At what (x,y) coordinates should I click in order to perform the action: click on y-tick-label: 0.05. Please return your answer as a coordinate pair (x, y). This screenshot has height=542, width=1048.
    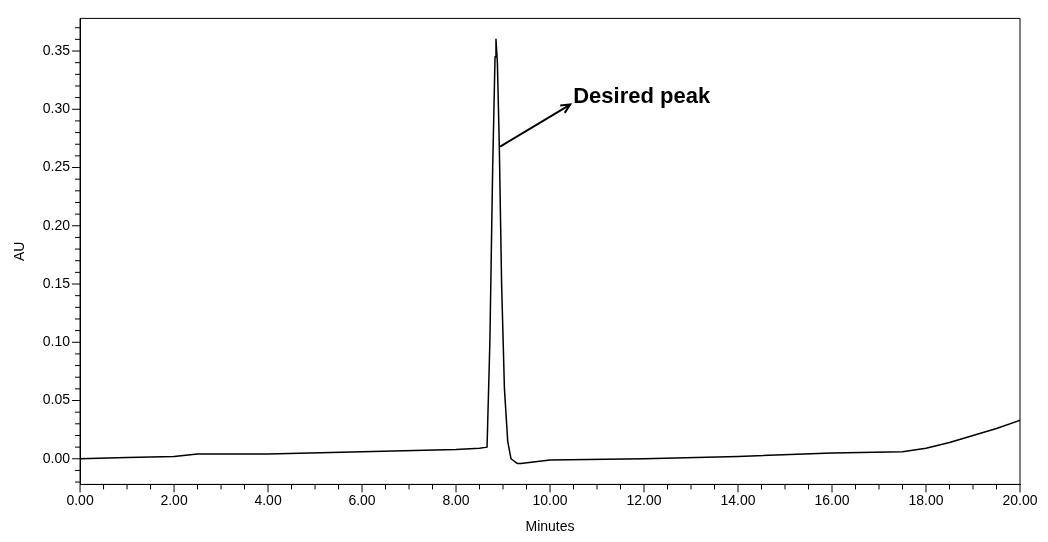
    Looking at the image, I should click on (56, 399).